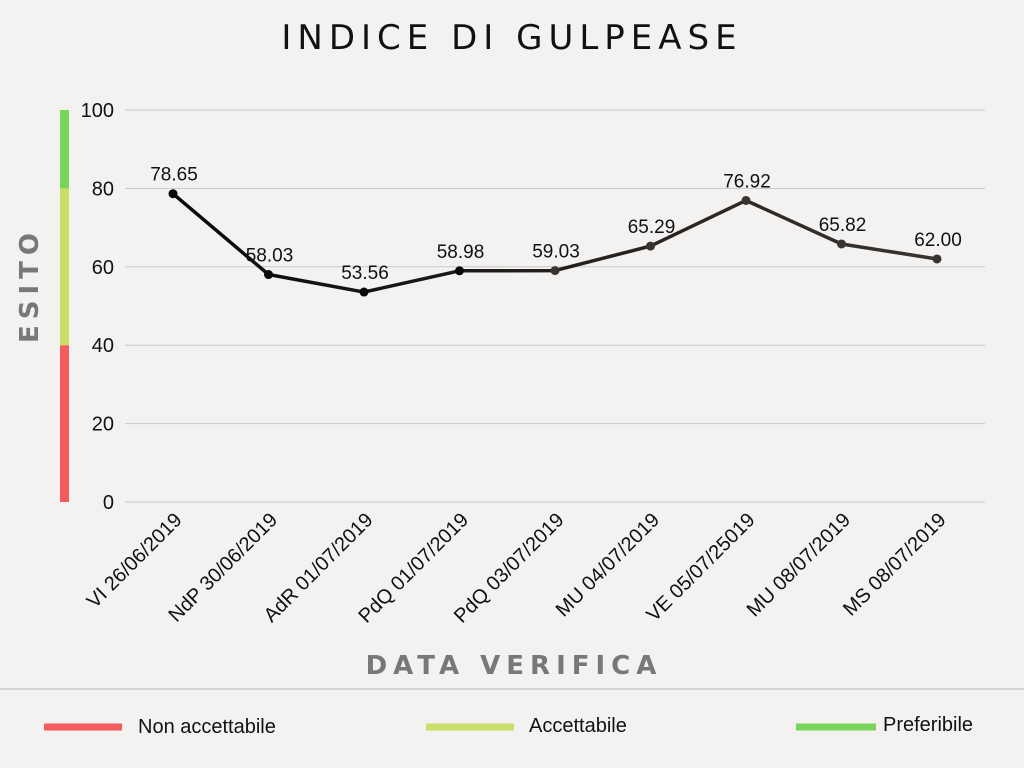 The image size is (1024, 768). I want to click on y-axis-title: ESITO, so click(30, 285).